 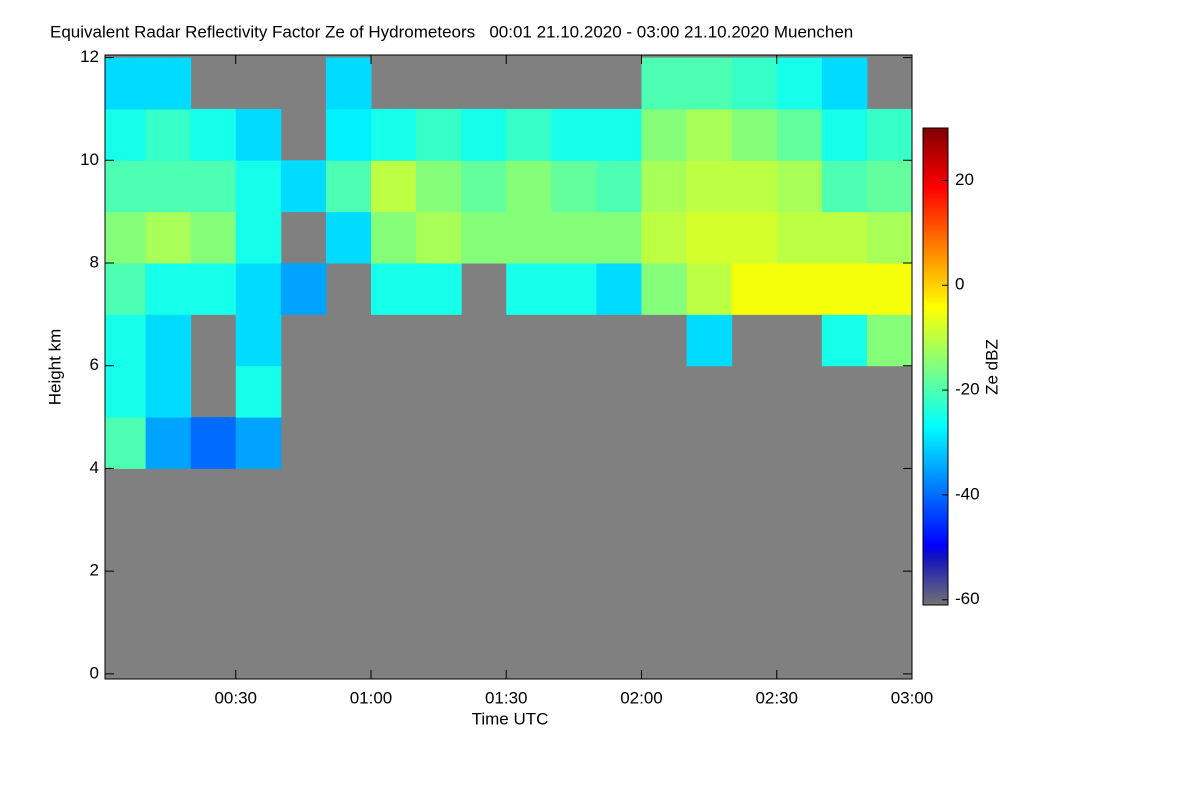 I want to click on y-axis-label: Height km, so click(x=54, y=367).